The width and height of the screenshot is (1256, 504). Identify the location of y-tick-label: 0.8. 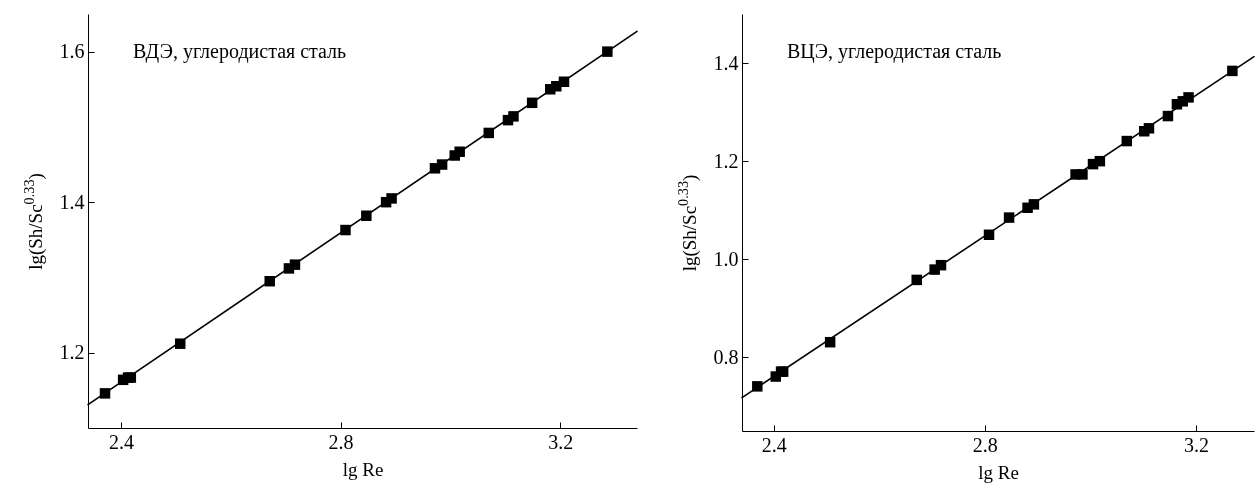
(726, 356).